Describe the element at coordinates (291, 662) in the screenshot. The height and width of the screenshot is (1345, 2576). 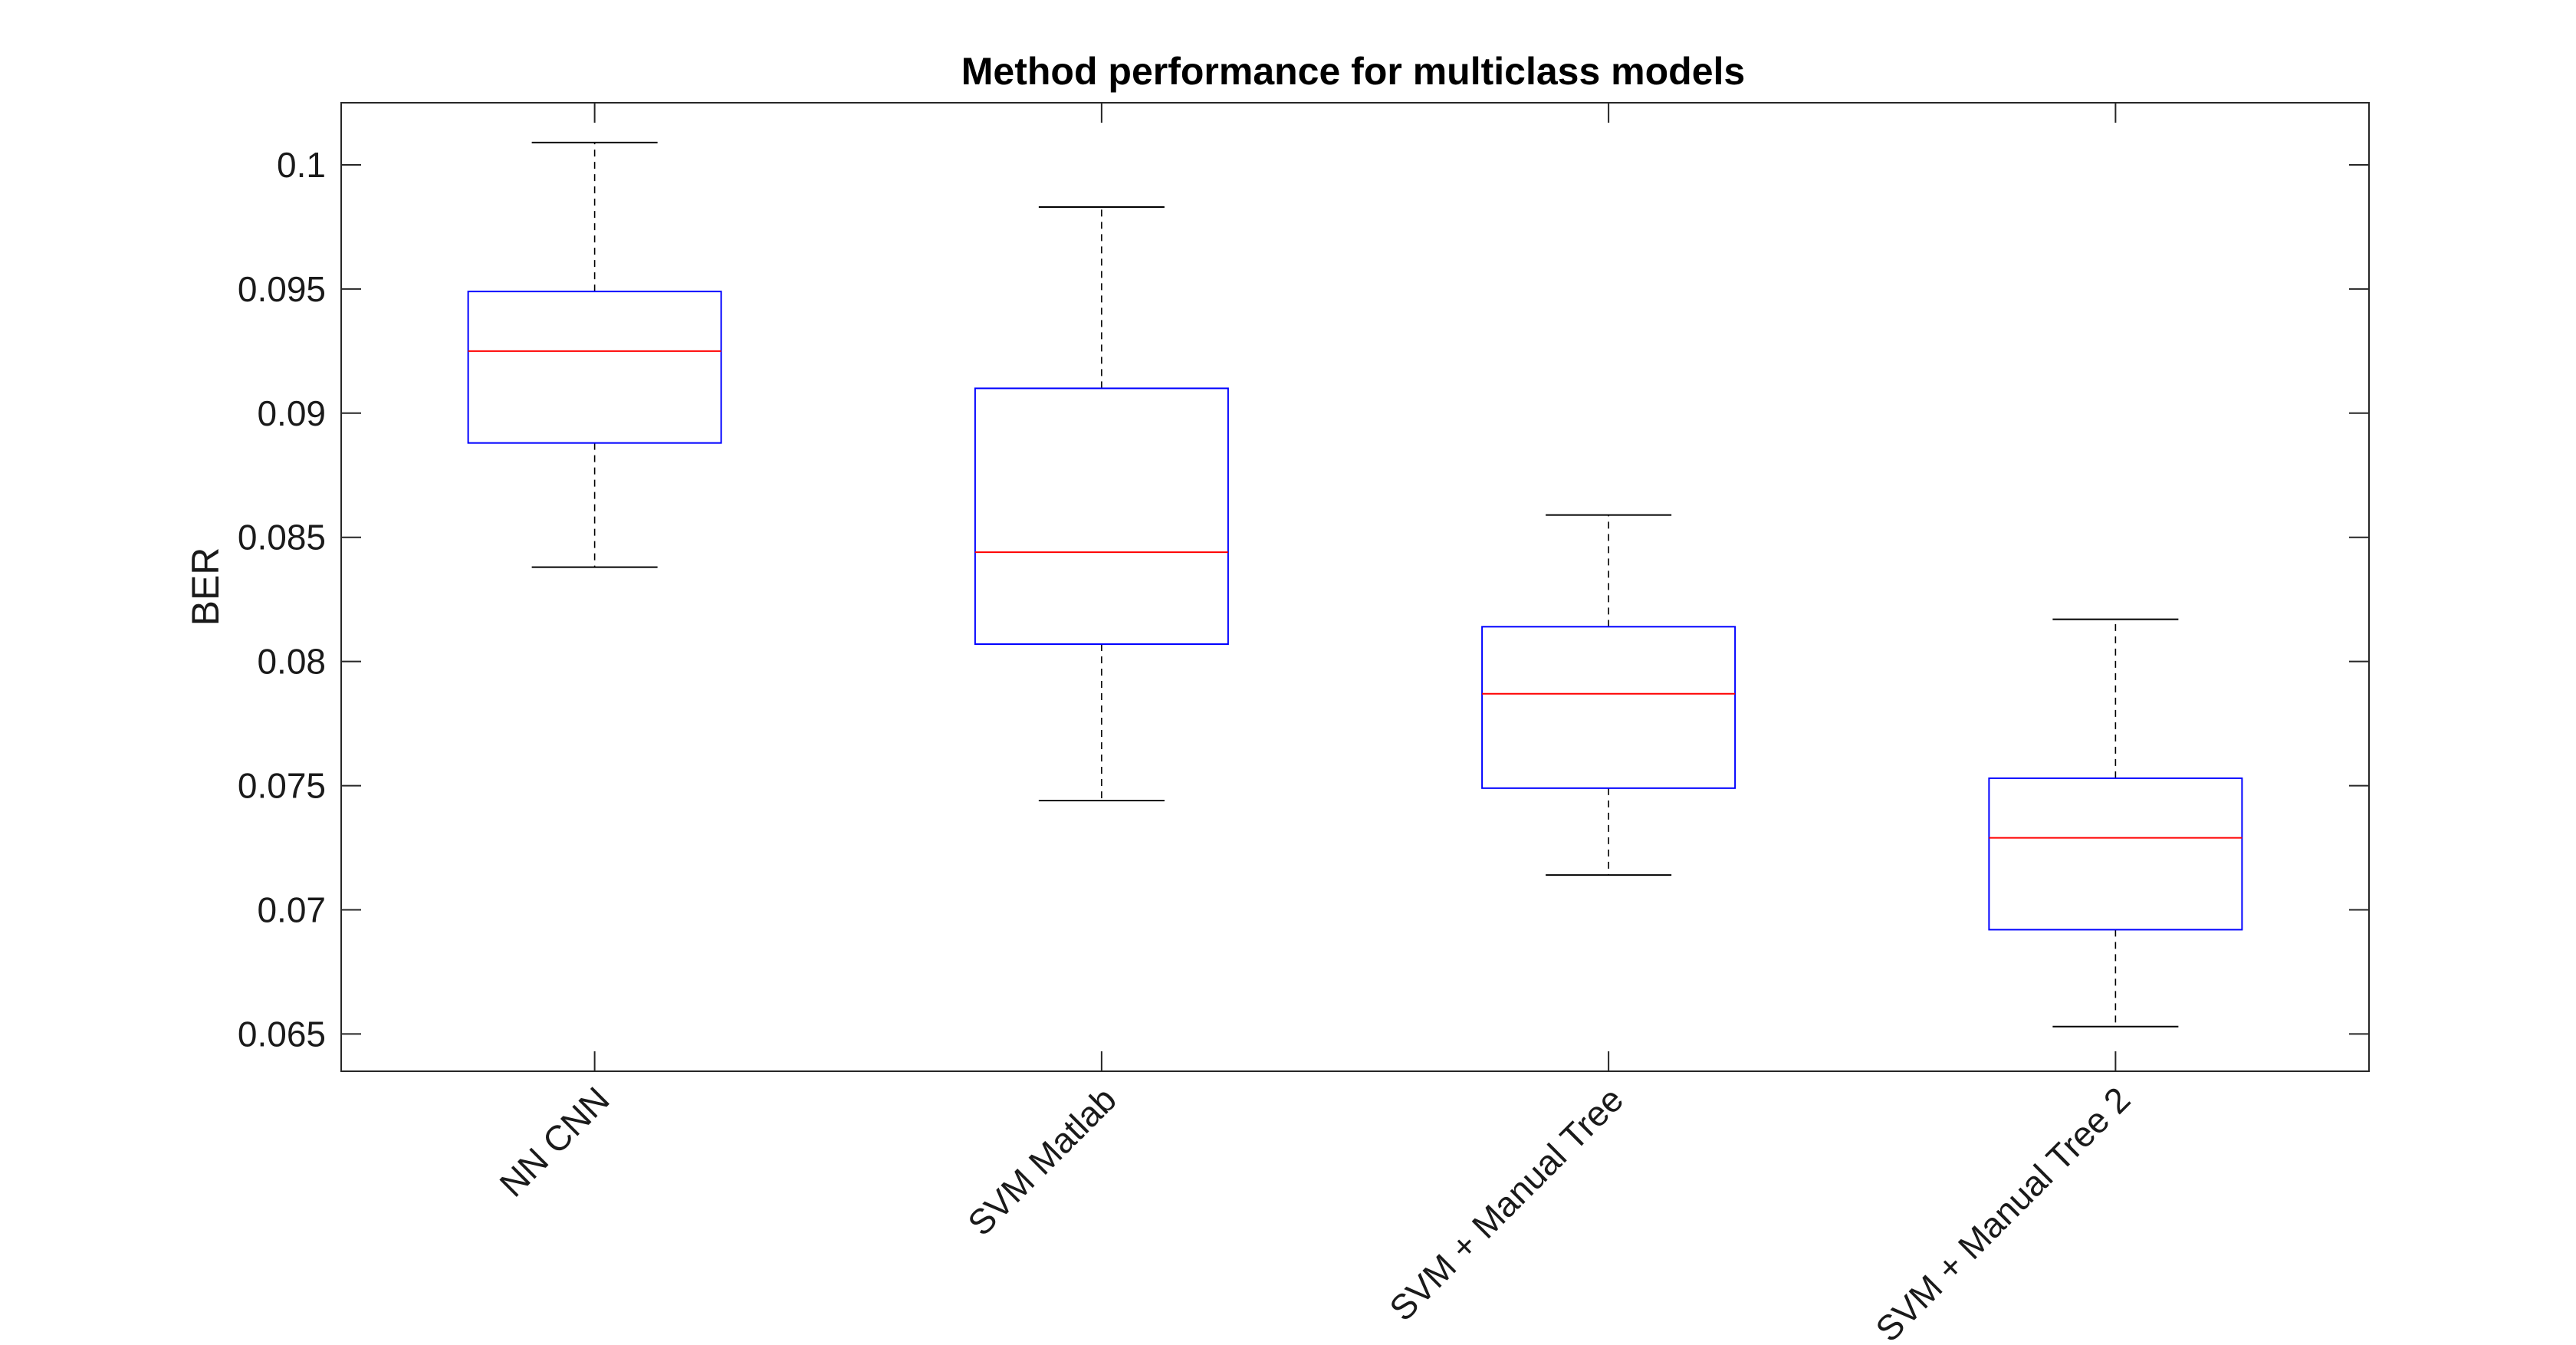
I see `y-tick-label: 0.08` at that location.